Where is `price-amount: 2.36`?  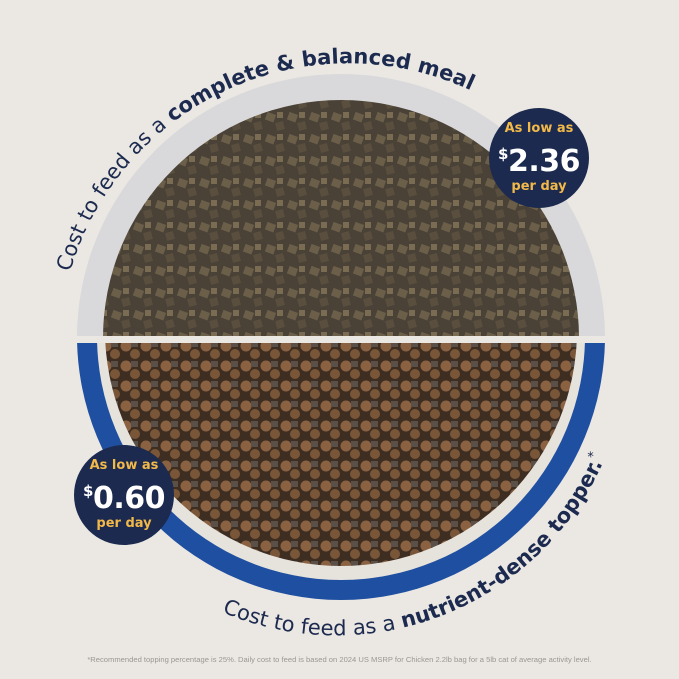
price-amount: 2.36 is located at coordinates (544, 161).